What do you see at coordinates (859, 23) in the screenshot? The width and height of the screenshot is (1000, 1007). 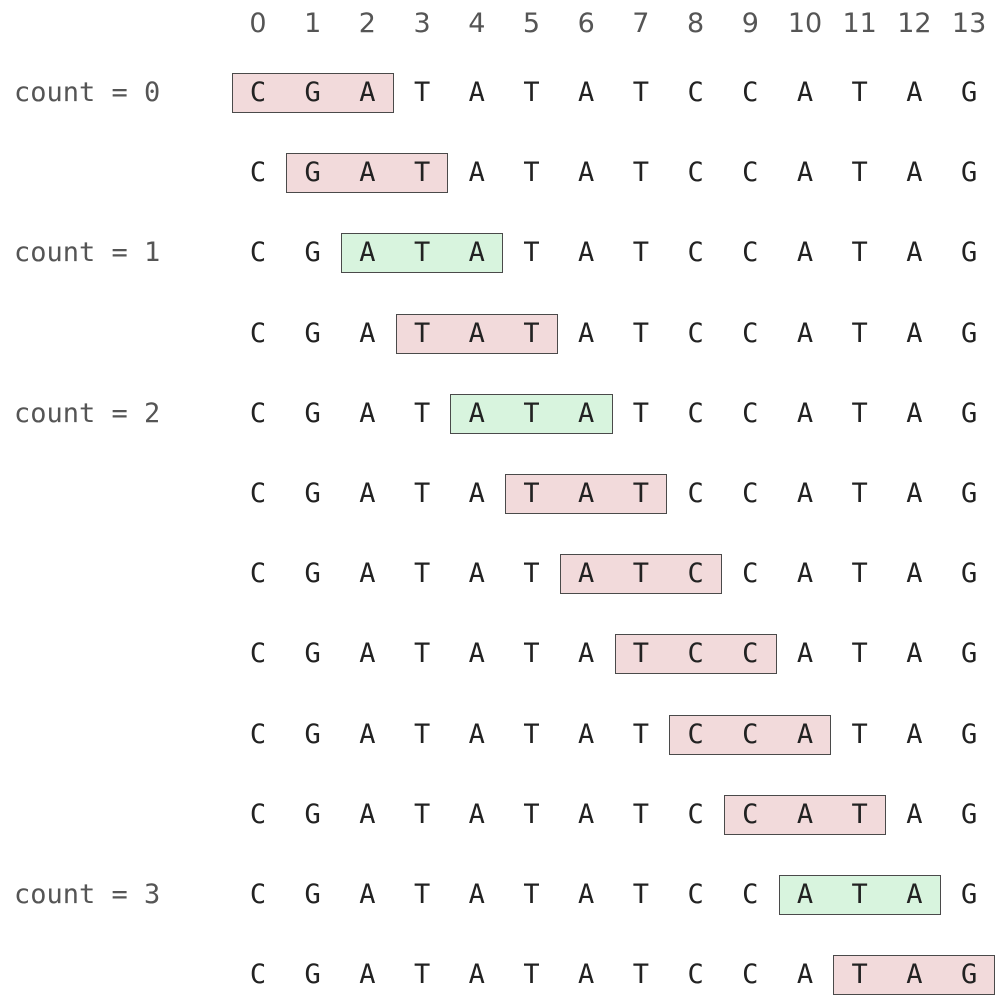 I see `column-index: 11` at bounding box center [859, 23].